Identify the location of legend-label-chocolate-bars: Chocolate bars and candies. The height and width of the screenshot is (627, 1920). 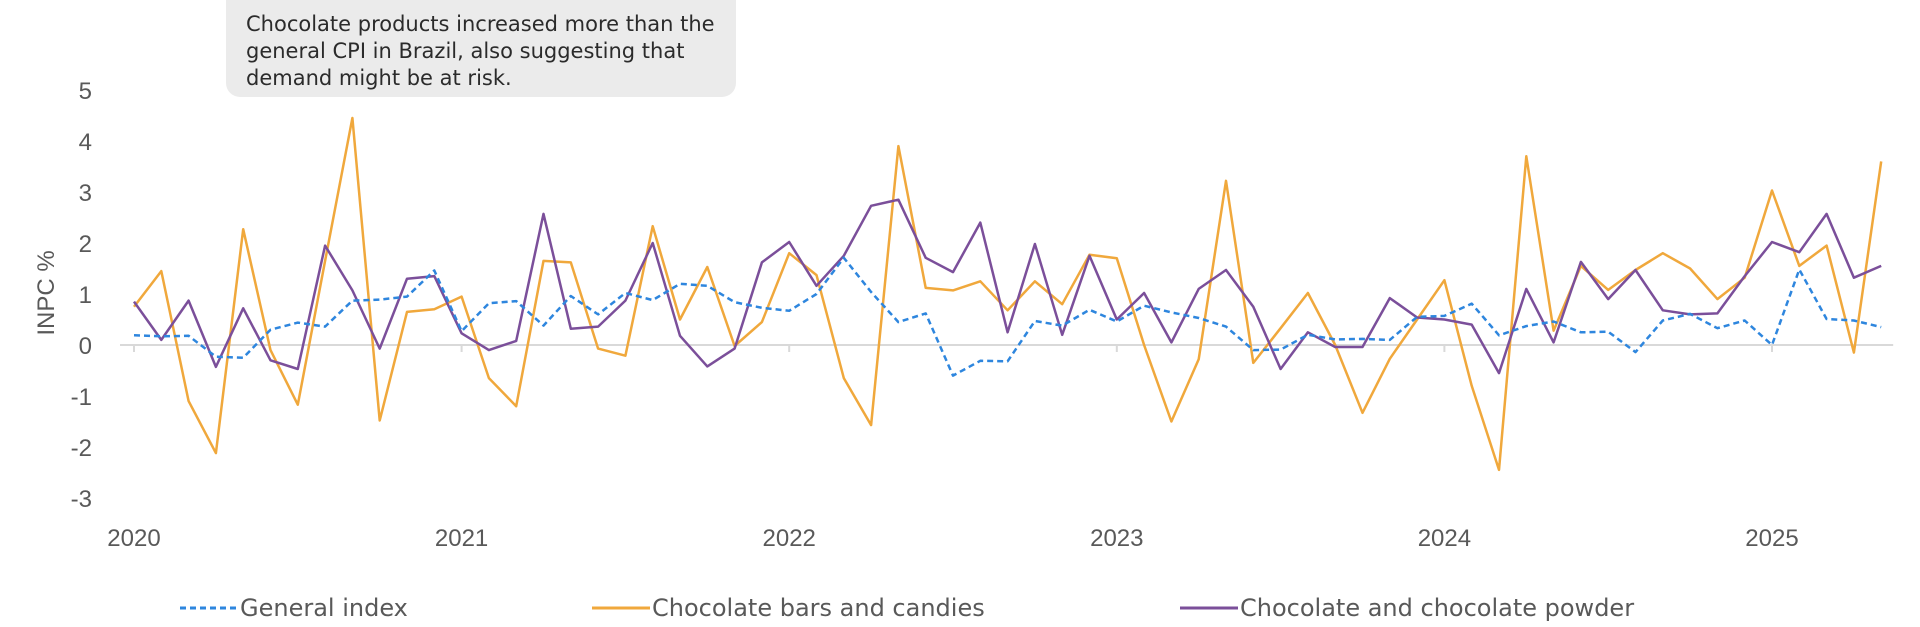
(818, 608).